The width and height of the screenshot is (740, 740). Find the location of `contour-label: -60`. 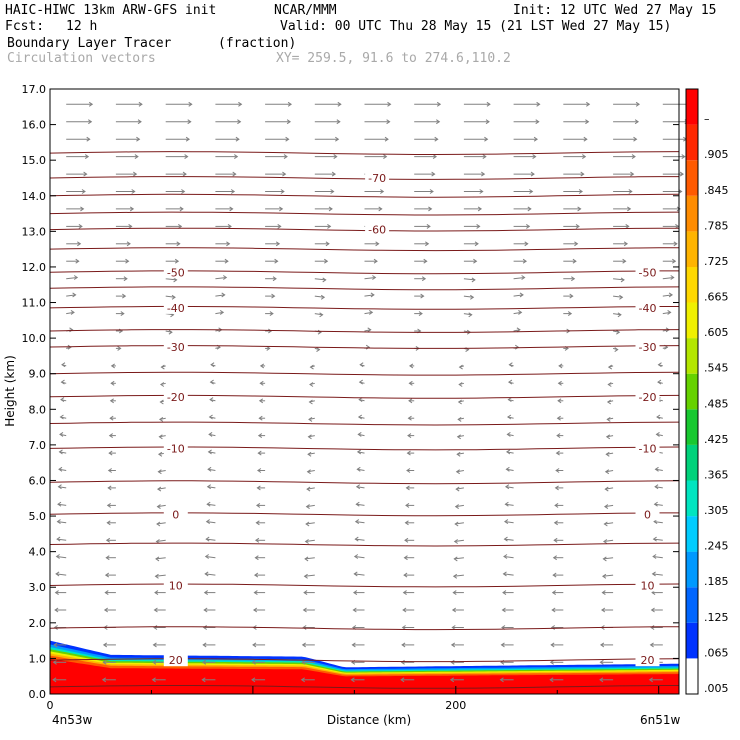

contour-label: -60 is located at coordinates (377, 230).